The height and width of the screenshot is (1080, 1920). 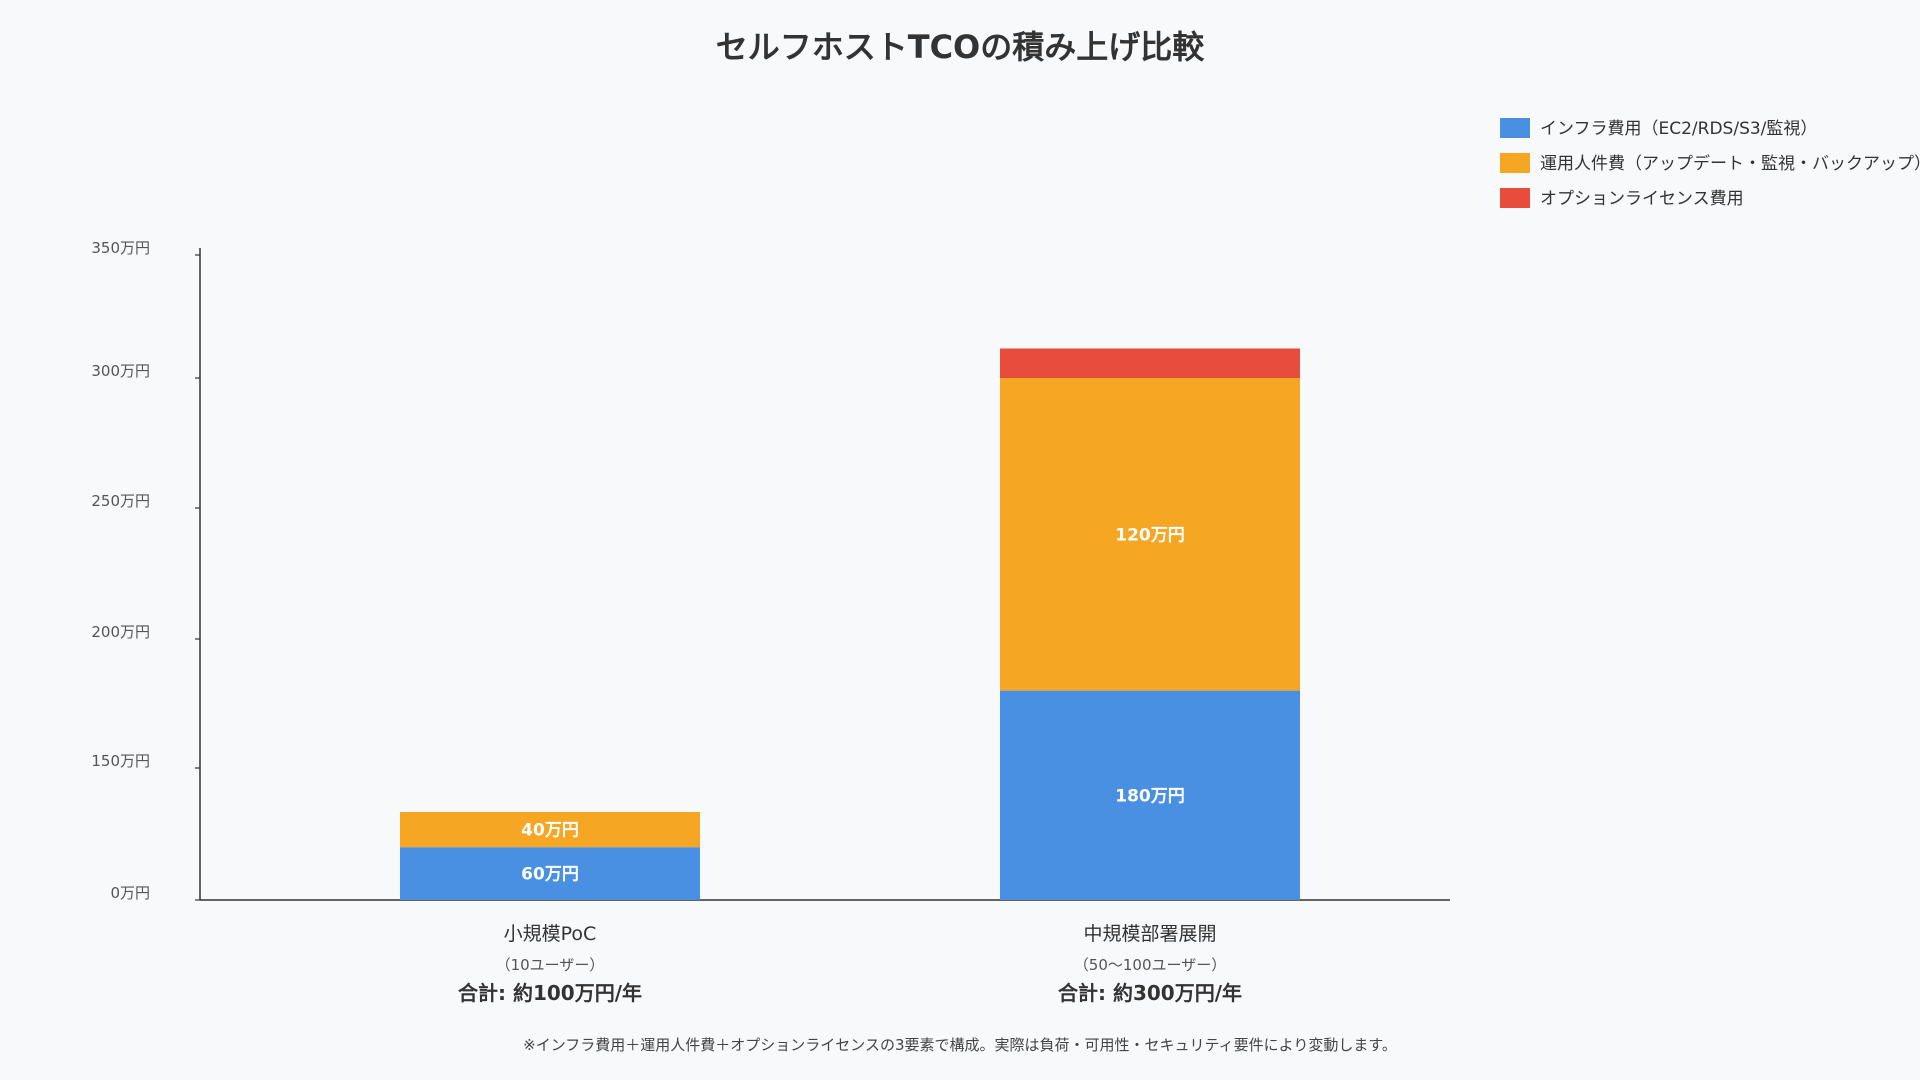 What do you see at coordinates (120, 761) in the screenshot?
I see `y-tick-label: 150万円` at bounding box center [120, 761].